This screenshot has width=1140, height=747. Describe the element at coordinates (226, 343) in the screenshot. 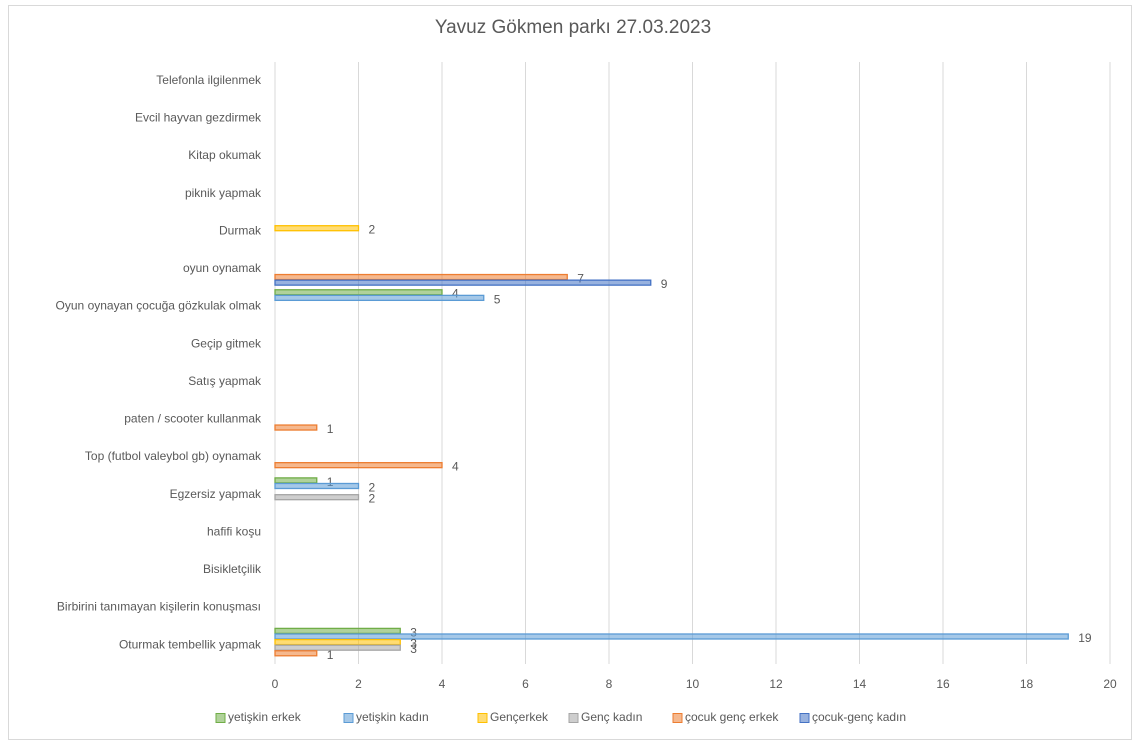

I see `y-tick-label: Geçip gitmek` at that location.